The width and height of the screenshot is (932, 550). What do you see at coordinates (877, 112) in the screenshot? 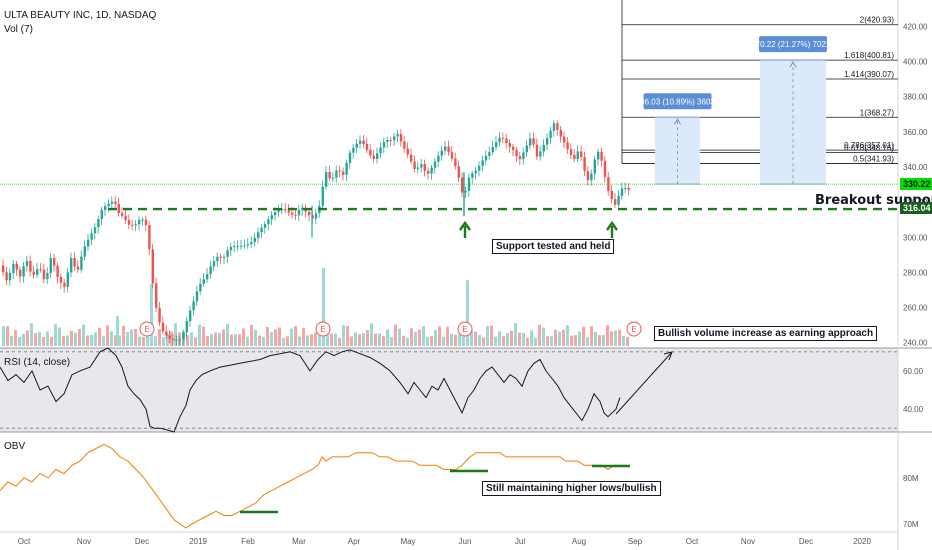
I see `fibonacci-level-label: 1(368.27)` at bounding box center [877, 112].